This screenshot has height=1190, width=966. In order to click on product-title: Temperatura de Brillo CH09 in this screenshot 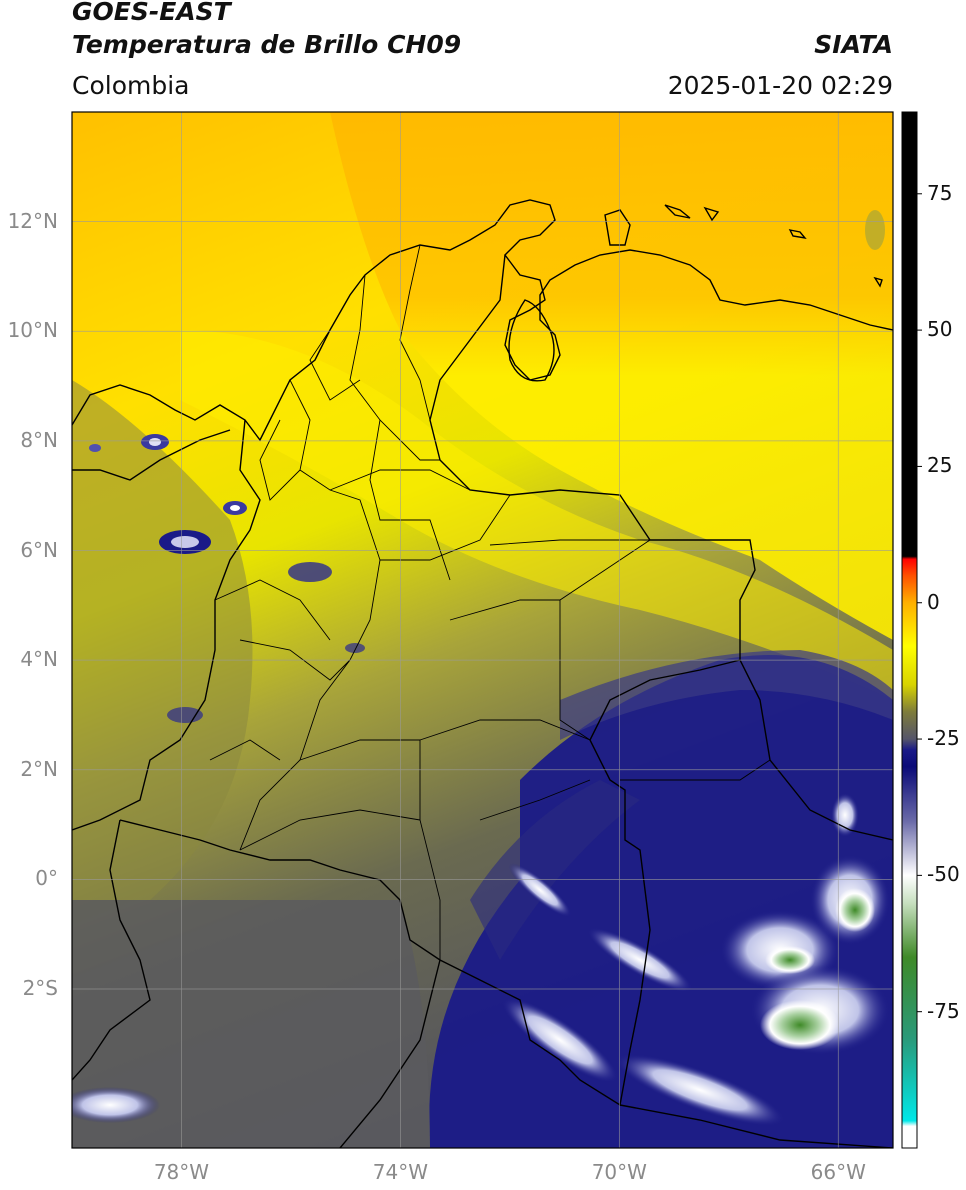, I will do `click(267, 44)`.